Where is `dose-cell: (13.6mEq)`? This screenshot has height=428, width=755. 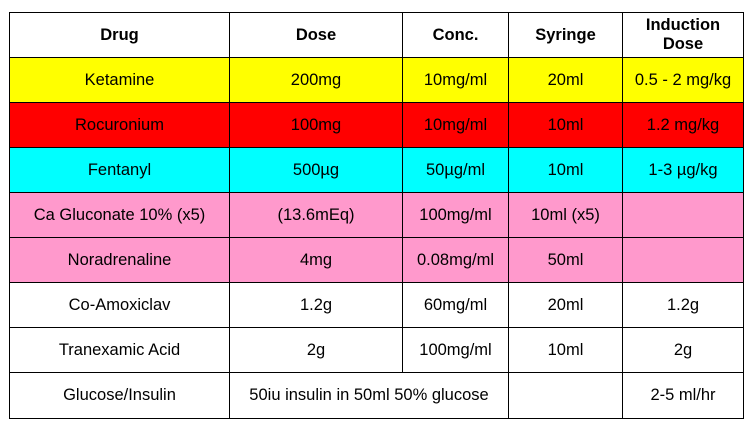
dose-cell: (13.6mEq) is located at coordinates (316, 215).